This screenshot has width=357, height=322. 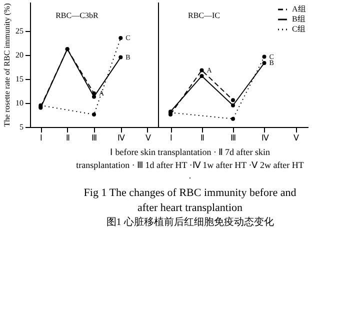 What do you see at coordinates (190, 200) in the screenshot?
I see `caption: Fig 1 The changes of RBC immunity before and after heart transplantion` at bounding box center [190, 200].